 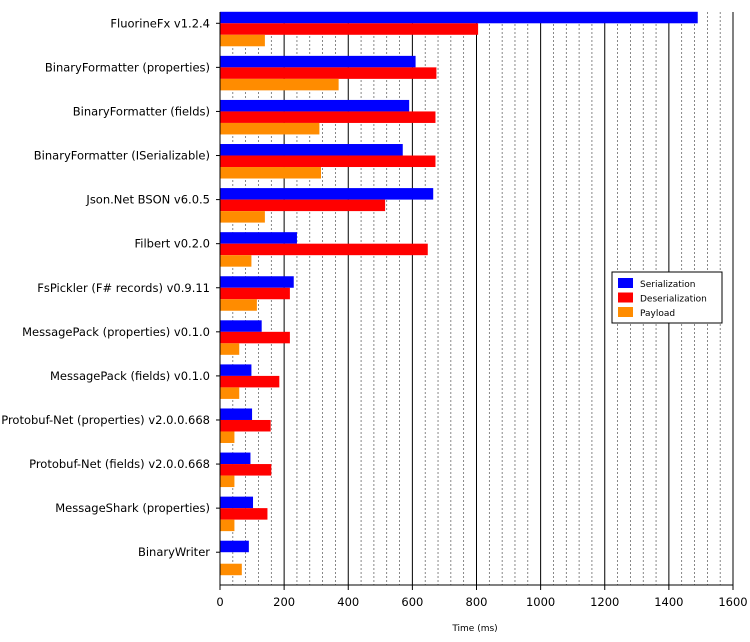 I want to click on legend-label-deserialization: Deserialization, so click(x=673, y=300).